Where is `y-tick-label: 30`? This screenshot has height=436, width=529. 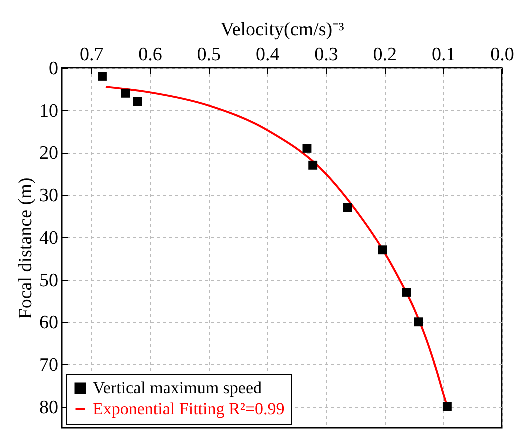 y-tick-label: 30 is located at coordinates (49, 196).